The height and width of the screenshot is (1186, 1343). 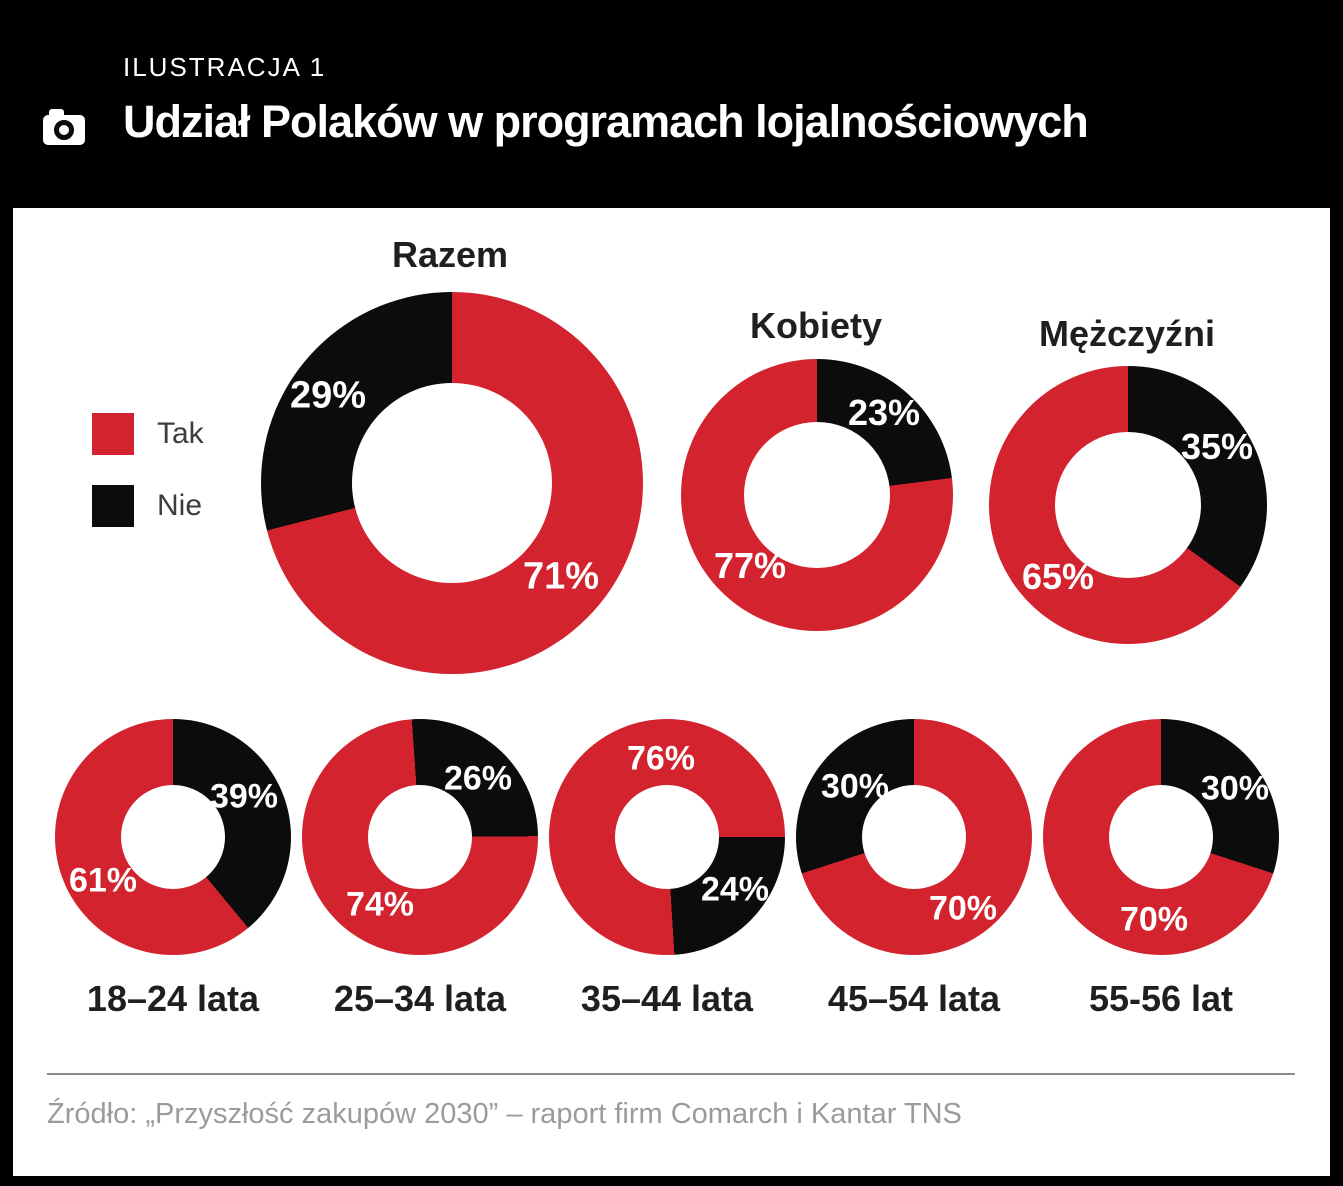 What do you see at coordinates (450, 254) in the screenshot?
I see `donut-title-razem: Razem` at bounding box center [450, 254].